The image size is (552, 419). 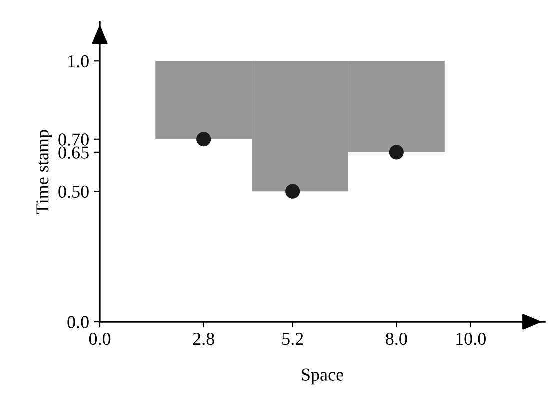 What do you see at coordinates (397, 339) in the screenshot?
I see `x-tick-label: 8.0` at bounding box center [397, 339].